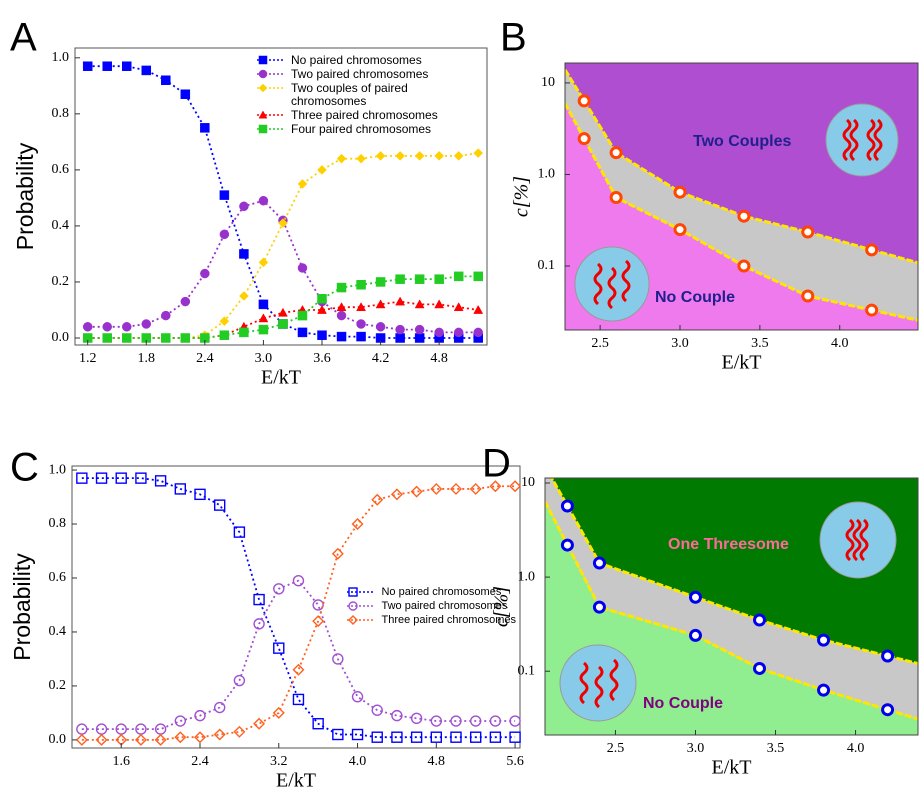 The height and width of the screenshot is (793, 924). I want to click on icon-cell, so click(612, 284).